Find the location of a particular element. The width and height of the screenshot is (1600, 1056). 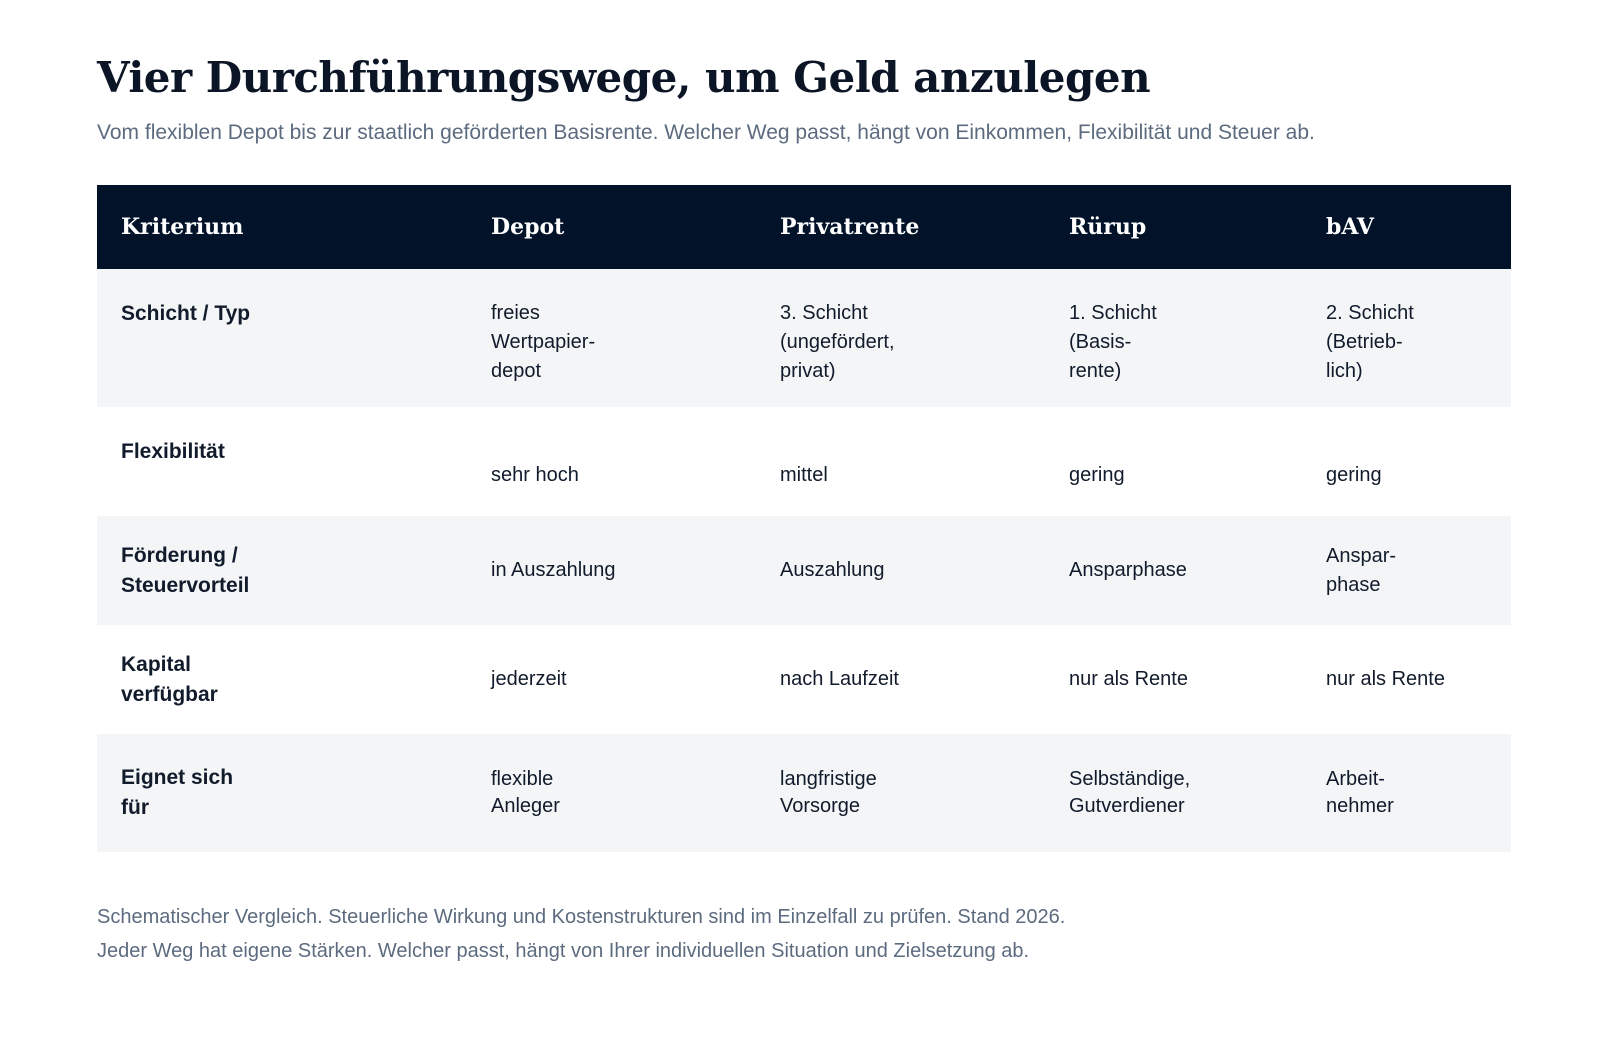

criterion-cell: Kapital verfügbar is located at coordinates (282, 679).